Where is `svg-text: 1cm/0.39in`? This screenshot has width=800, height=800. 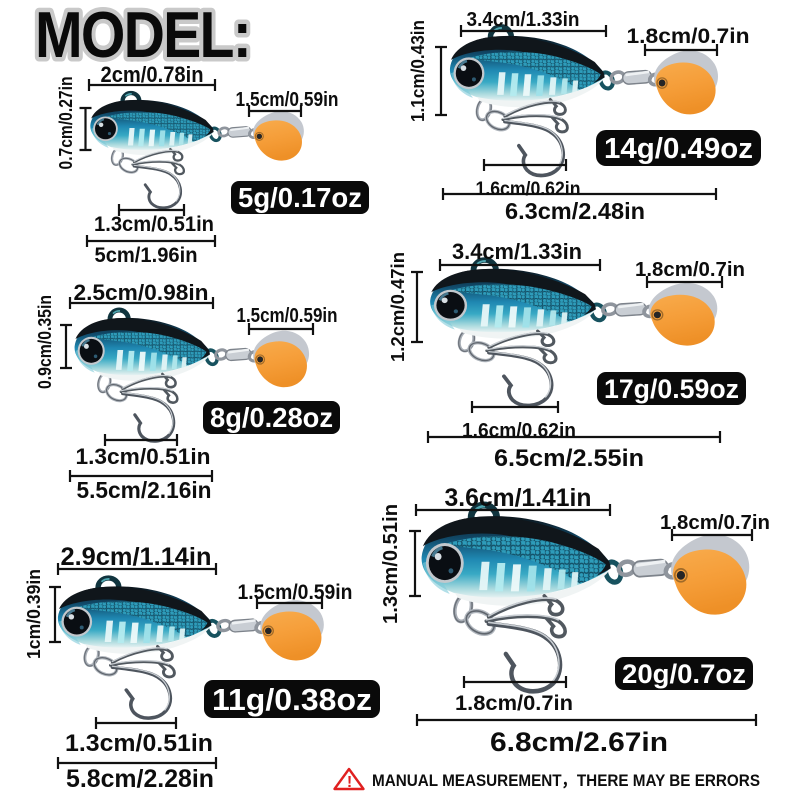 svg-text: 1cm/0.39in is located at coordinates (34, 614).